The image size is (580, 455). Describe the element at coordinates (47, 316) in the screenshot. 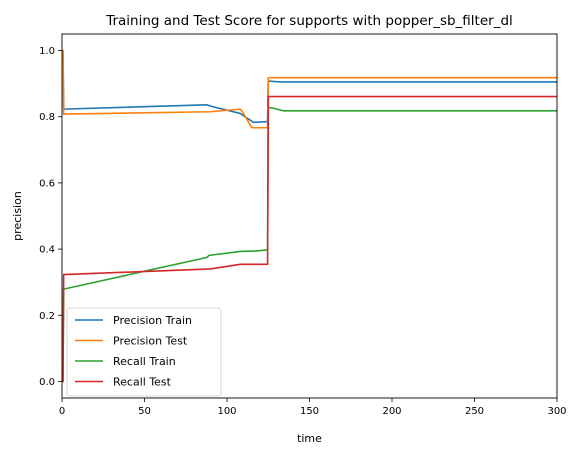

I see `y-tick-label: 0.2` at that location.